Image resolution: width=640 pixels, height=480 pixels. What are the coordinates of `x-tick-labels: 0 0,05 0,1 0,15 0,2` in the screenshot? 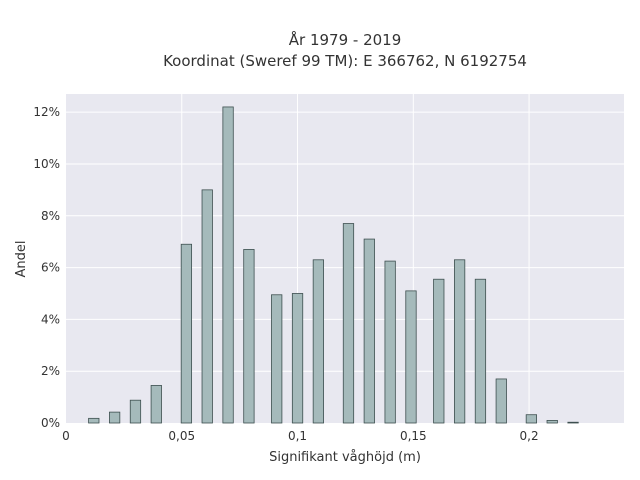 It's located at (300, 436).